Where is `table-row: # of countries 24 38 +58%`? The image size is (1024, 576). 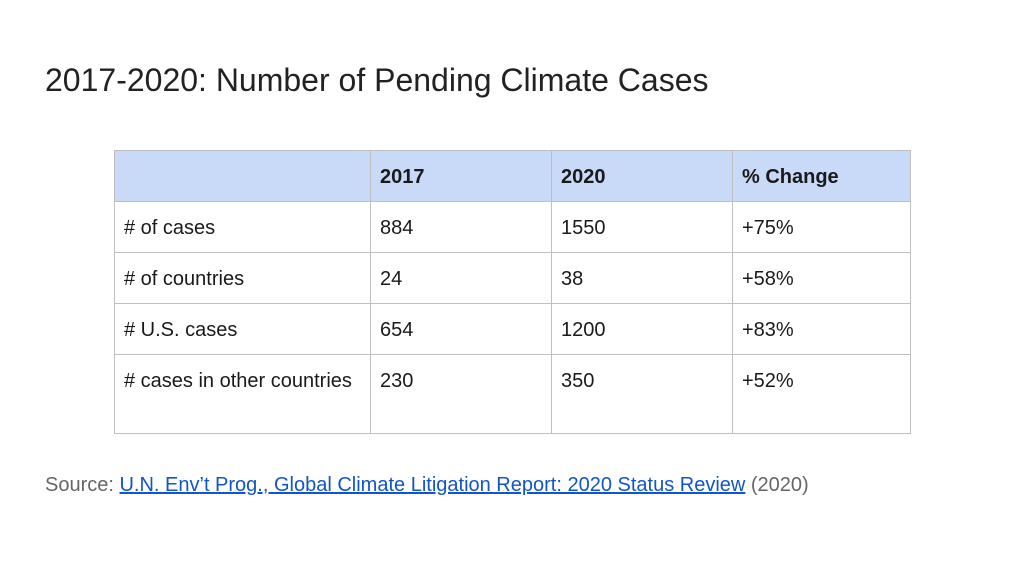
table-row: # of countries 24 38 +58% is located at coordinates (512, 278).